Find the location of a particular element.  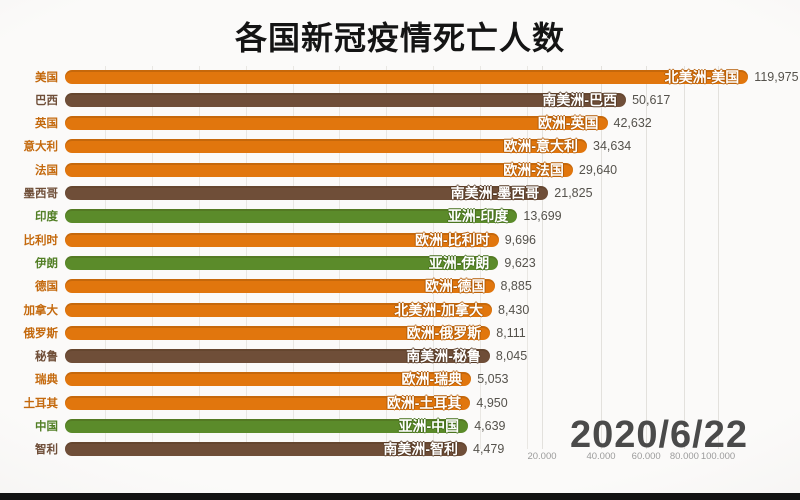

country-label: 智利 is located at coordinates (46, 450).